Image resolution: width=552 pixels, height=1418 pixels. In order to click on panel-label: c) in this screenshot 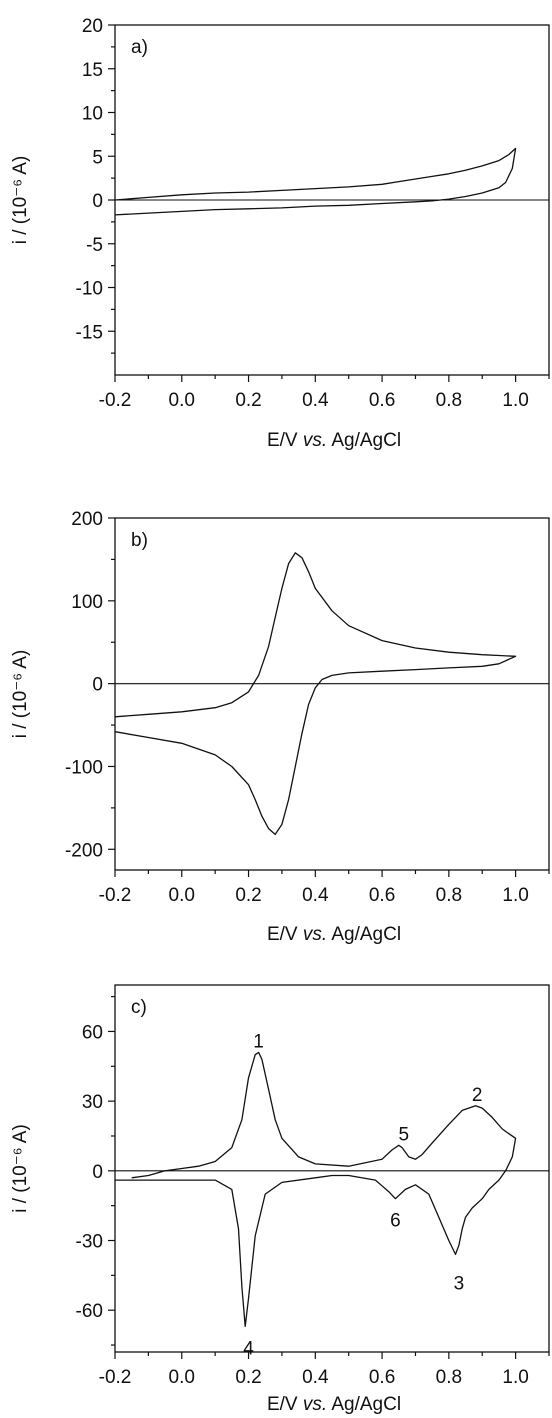, I will do `click(139, 1007)`.